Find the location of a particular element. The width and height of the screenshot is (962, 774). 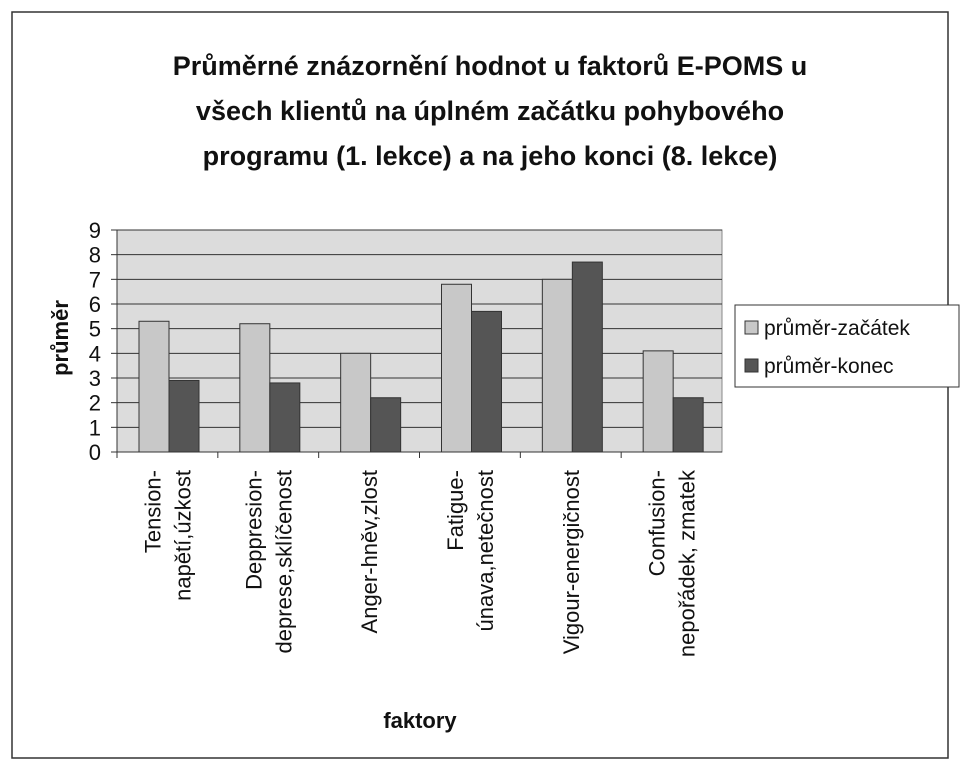

x-tick-label: Fatigue- is located at coordinates (455, 510).